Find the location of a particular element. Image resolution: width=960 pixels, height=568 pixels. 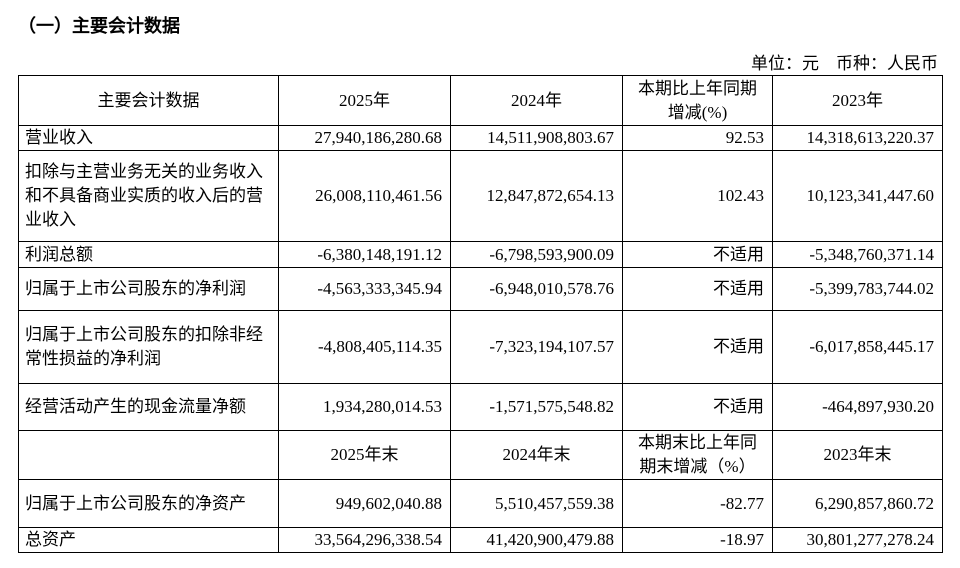

cell: -6,948,010,578.76 is located at coordinates (536, 289).